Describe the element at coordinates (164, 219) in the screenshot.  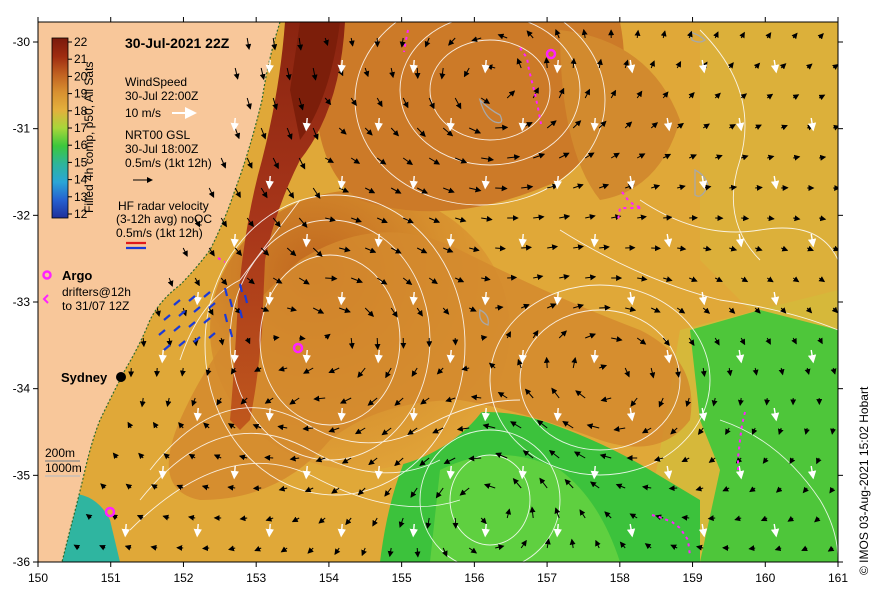
I see `radar-legend-line2: (3-12h avg) noQC` at that location.